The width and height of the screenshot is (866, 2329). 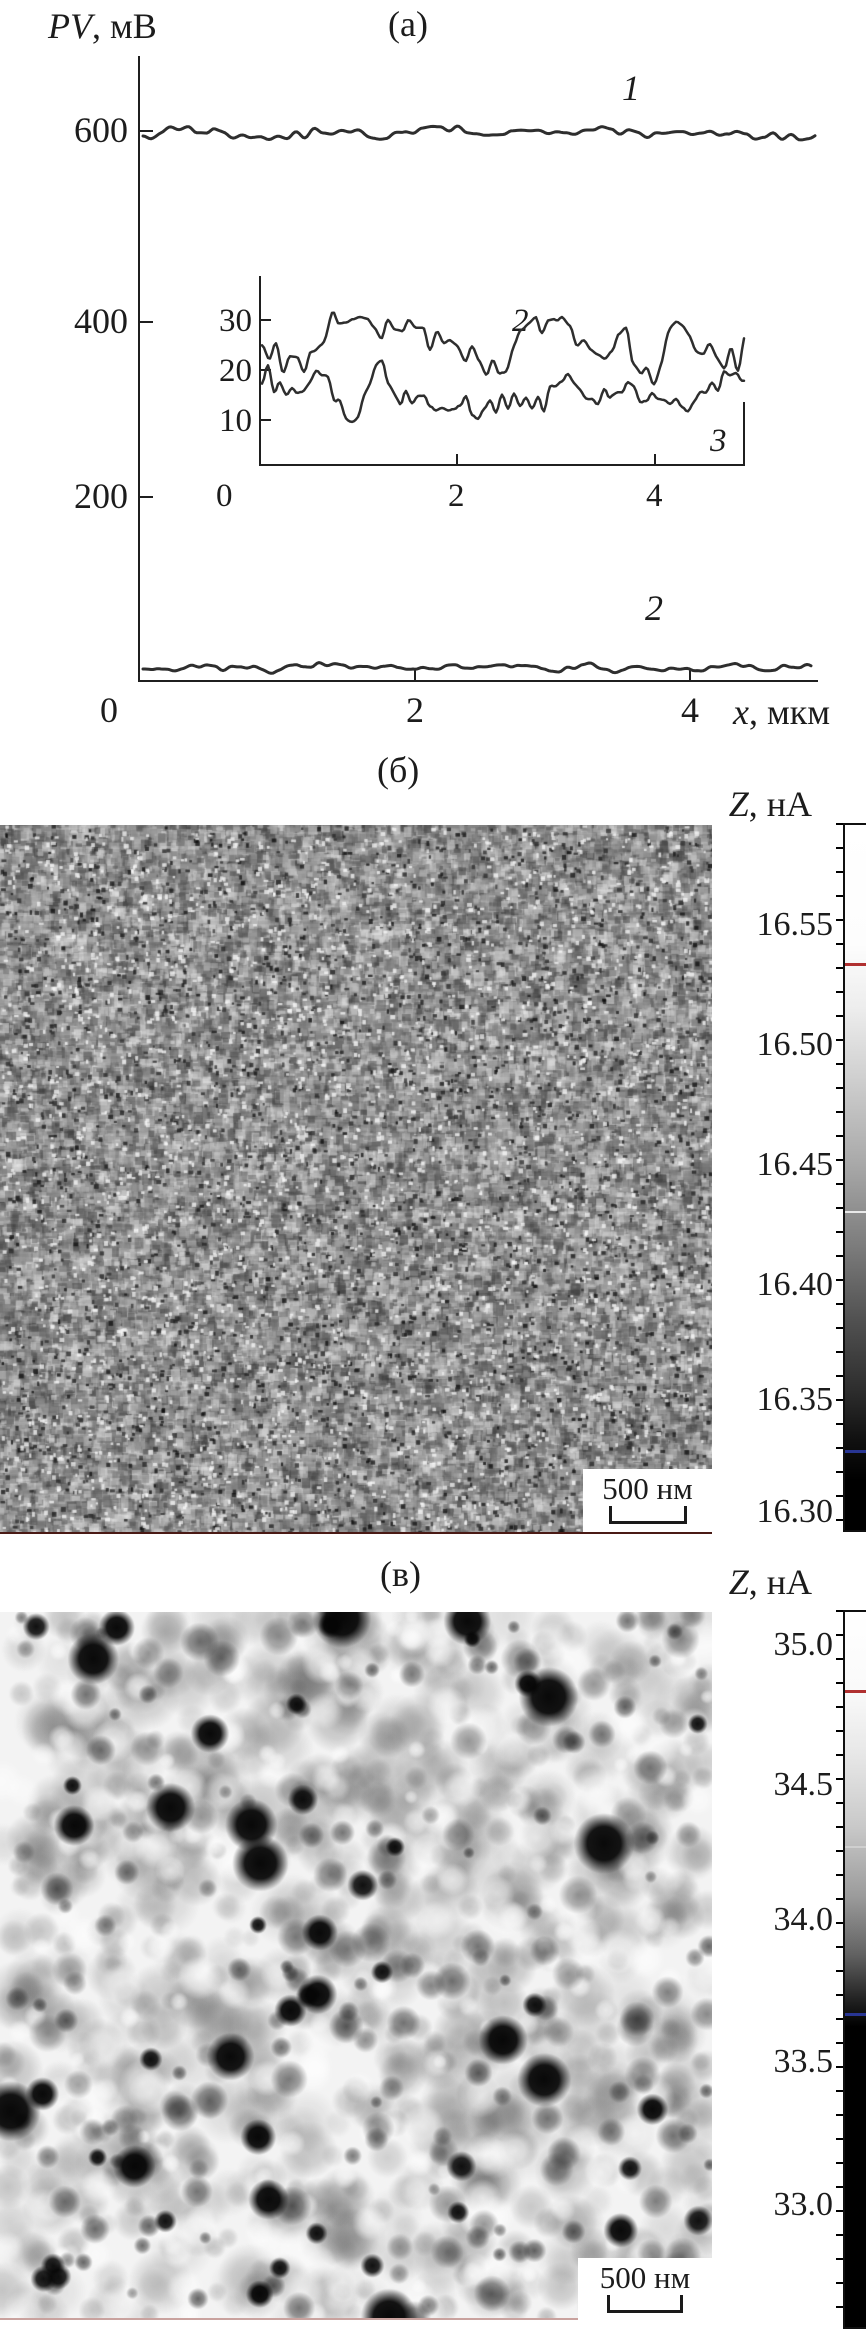 What do you see at coordinates (839, 1969) in the screenshot?
I see `colorbar-c-minor-ticks` at bounding box center [839, 1969].